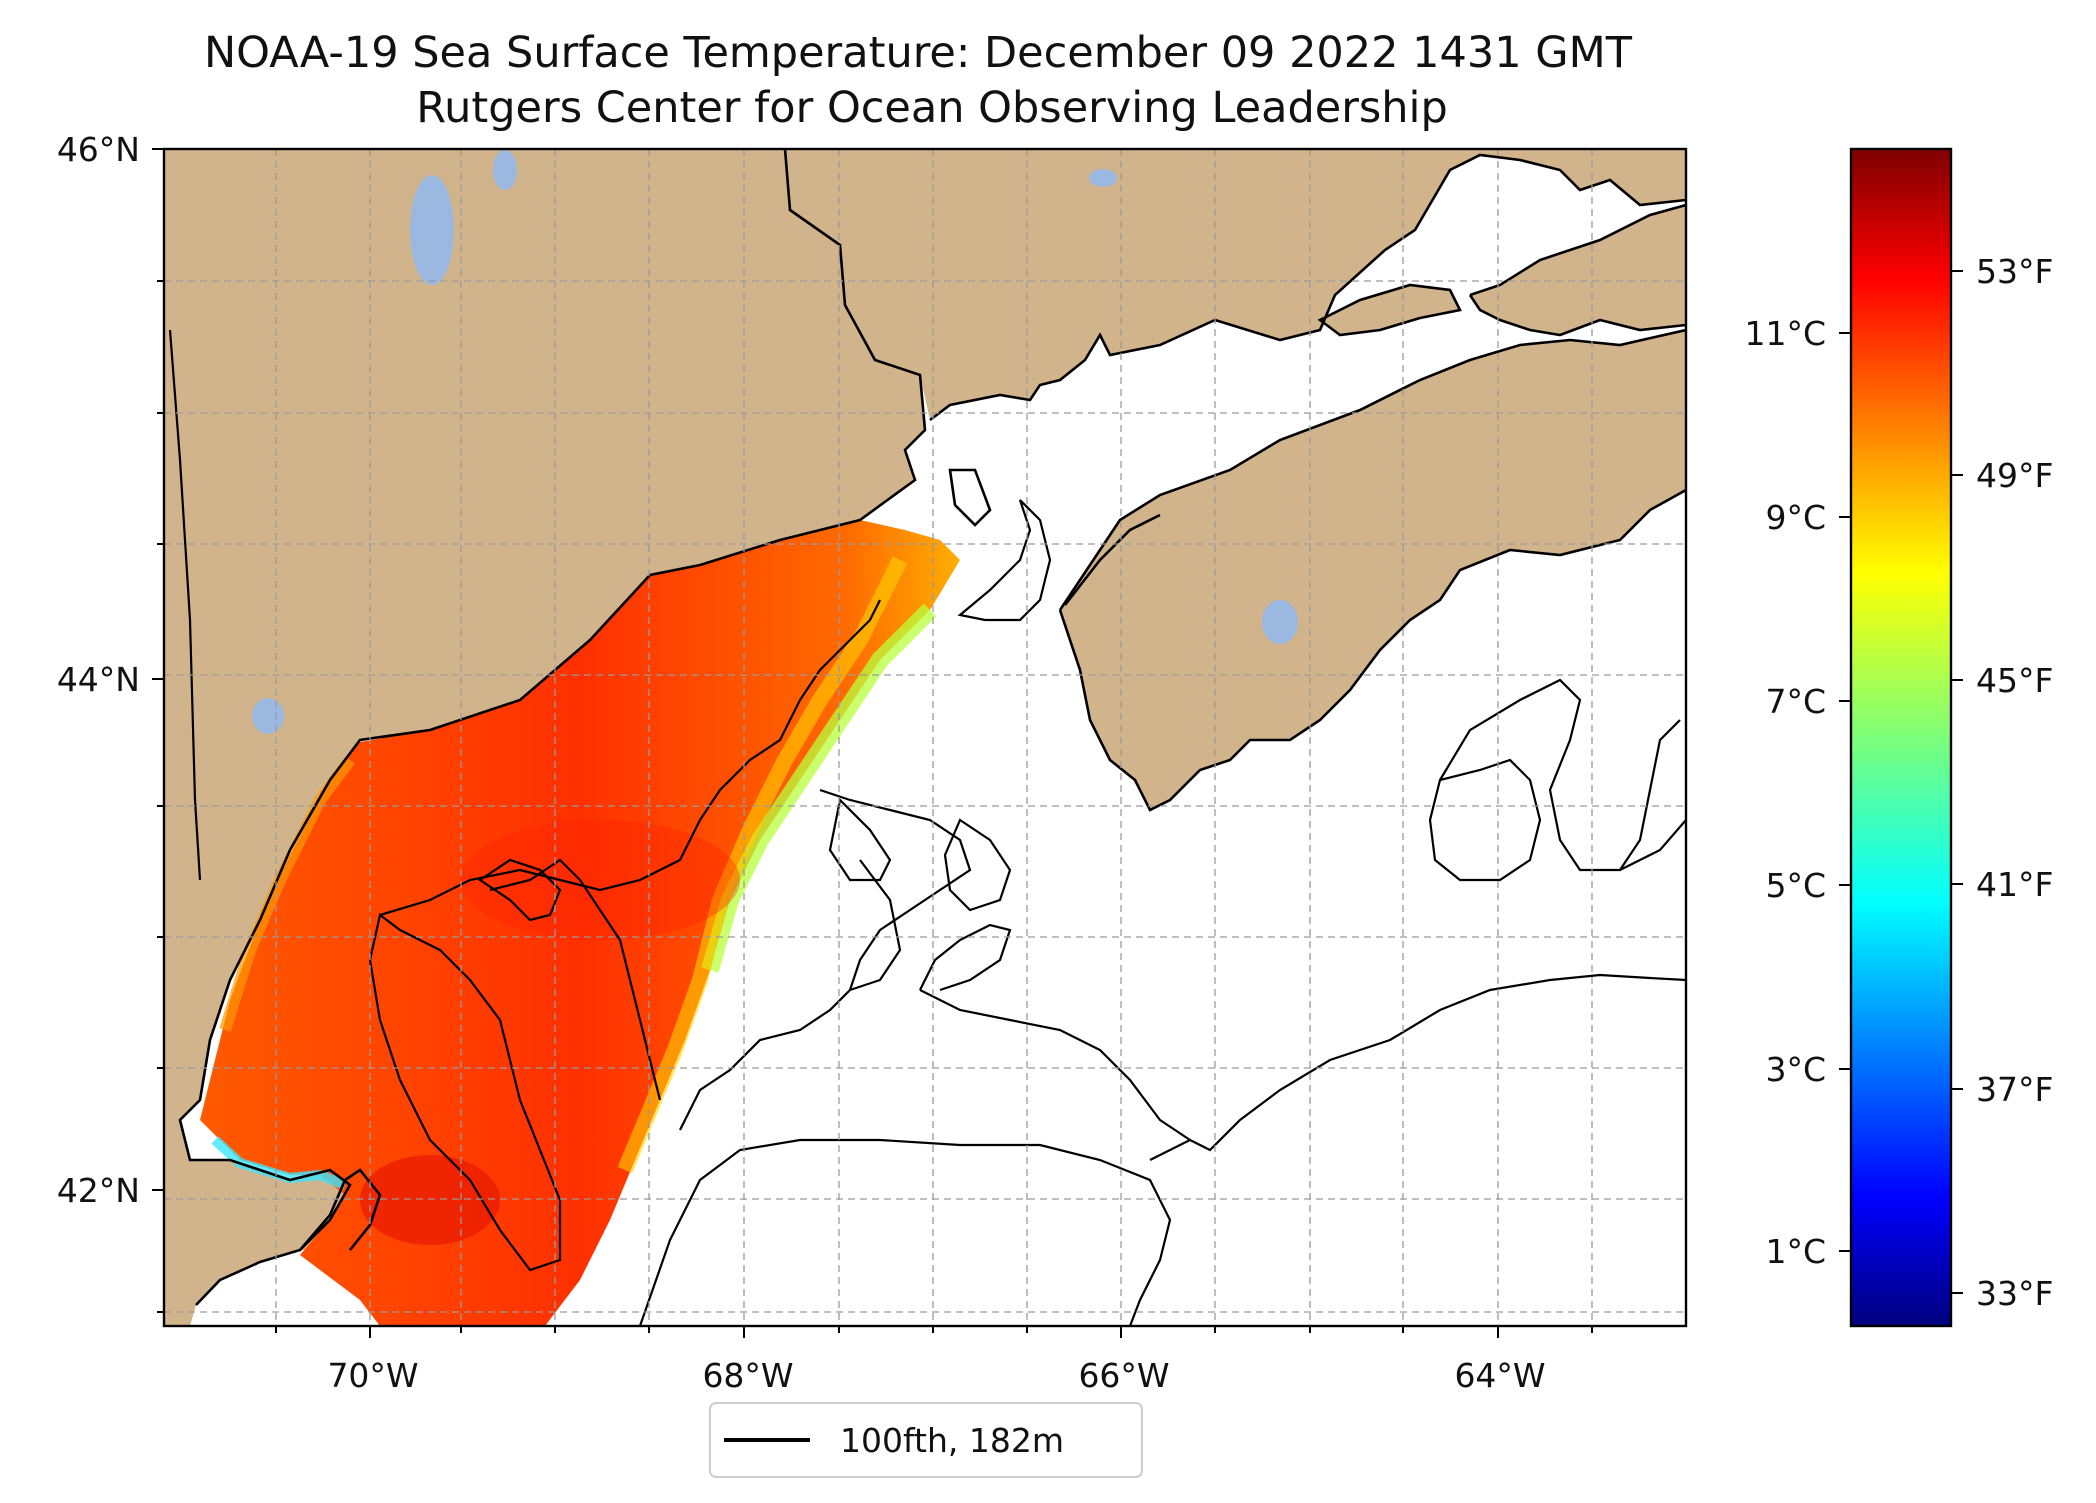 The height and width of the screenshot is (1503, 2096). Describe the element at coordinates (934, 1332) in the screenshot. I see `lon-tick-marks` at that location.